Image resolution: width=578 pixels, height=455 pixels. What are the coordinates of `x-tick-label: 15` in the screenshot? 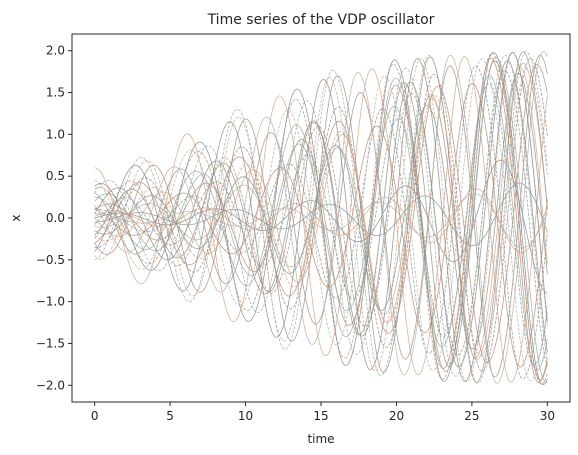 It's located at (320, 416).